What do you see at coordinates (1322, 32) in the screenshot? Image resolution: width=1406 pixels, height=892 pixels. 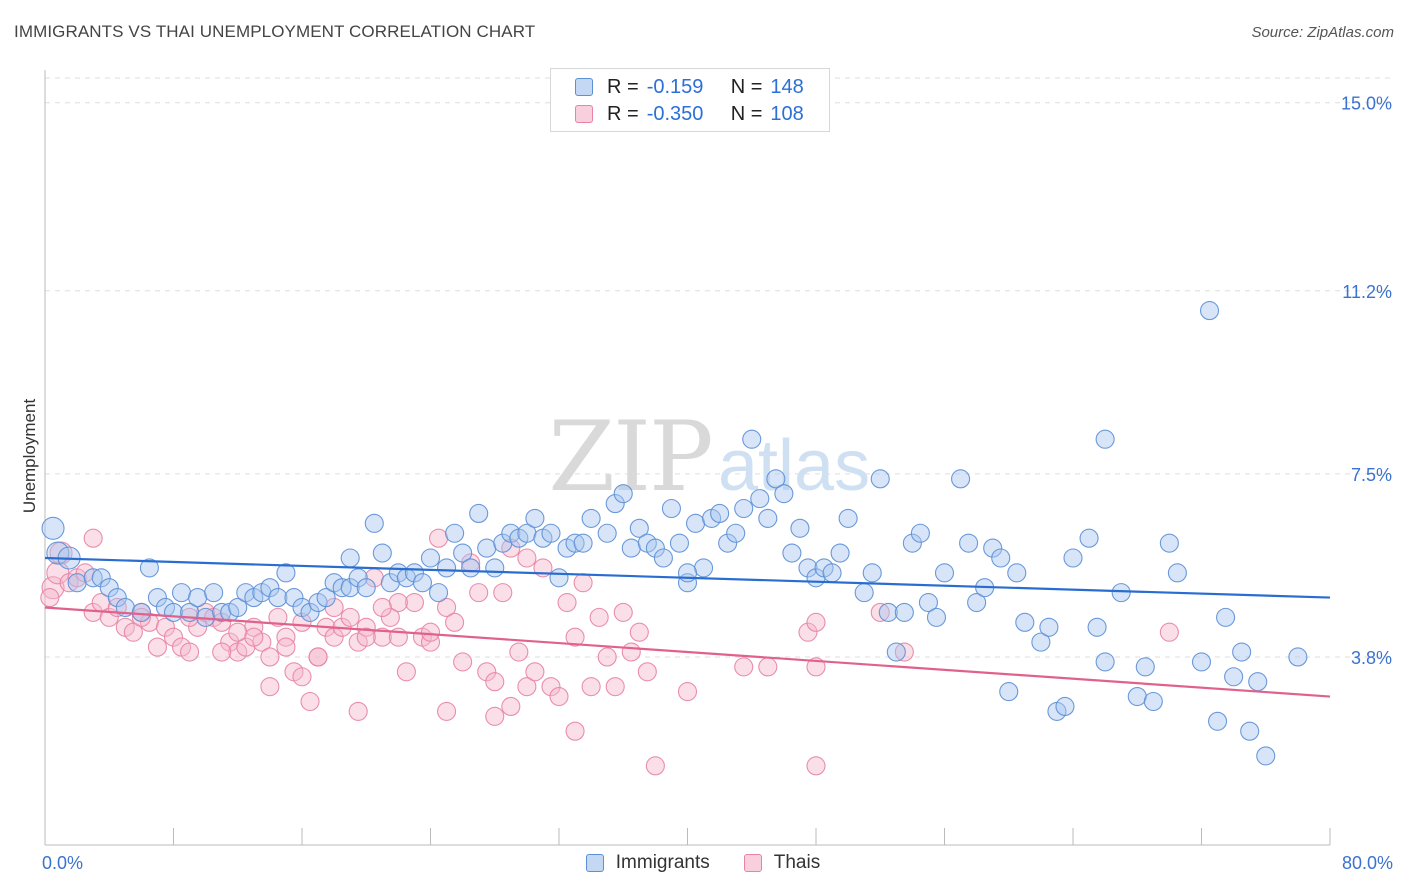 I see `source-label: Source: ZipAtlas.com` at bounding box center [1322, 32].